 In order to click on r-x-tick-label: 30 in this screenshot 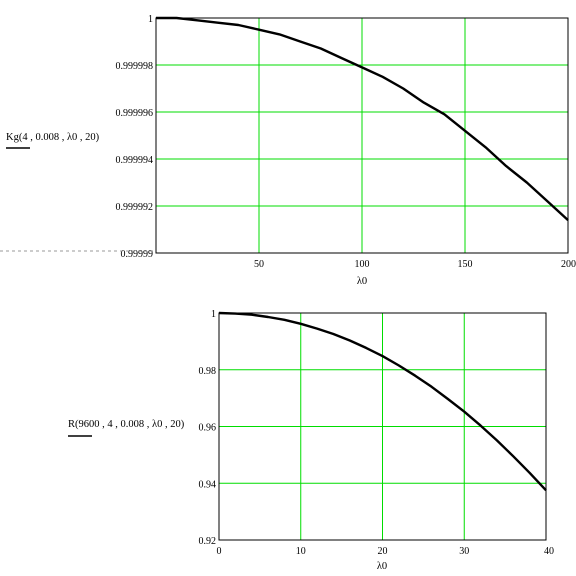, I will do `click(464, 551)`.